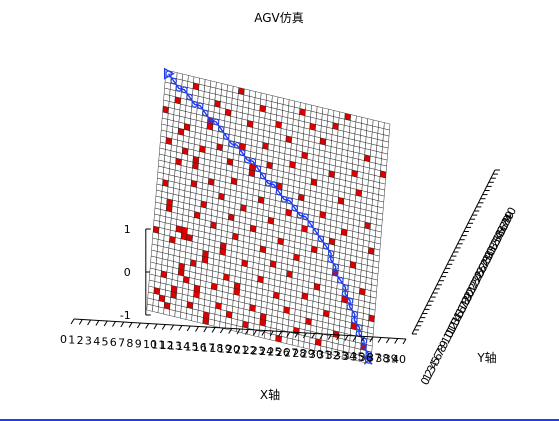  Describe the element at coordinates (450, 333) in the screenshot. I see `y-tick-label: 11` at that location.